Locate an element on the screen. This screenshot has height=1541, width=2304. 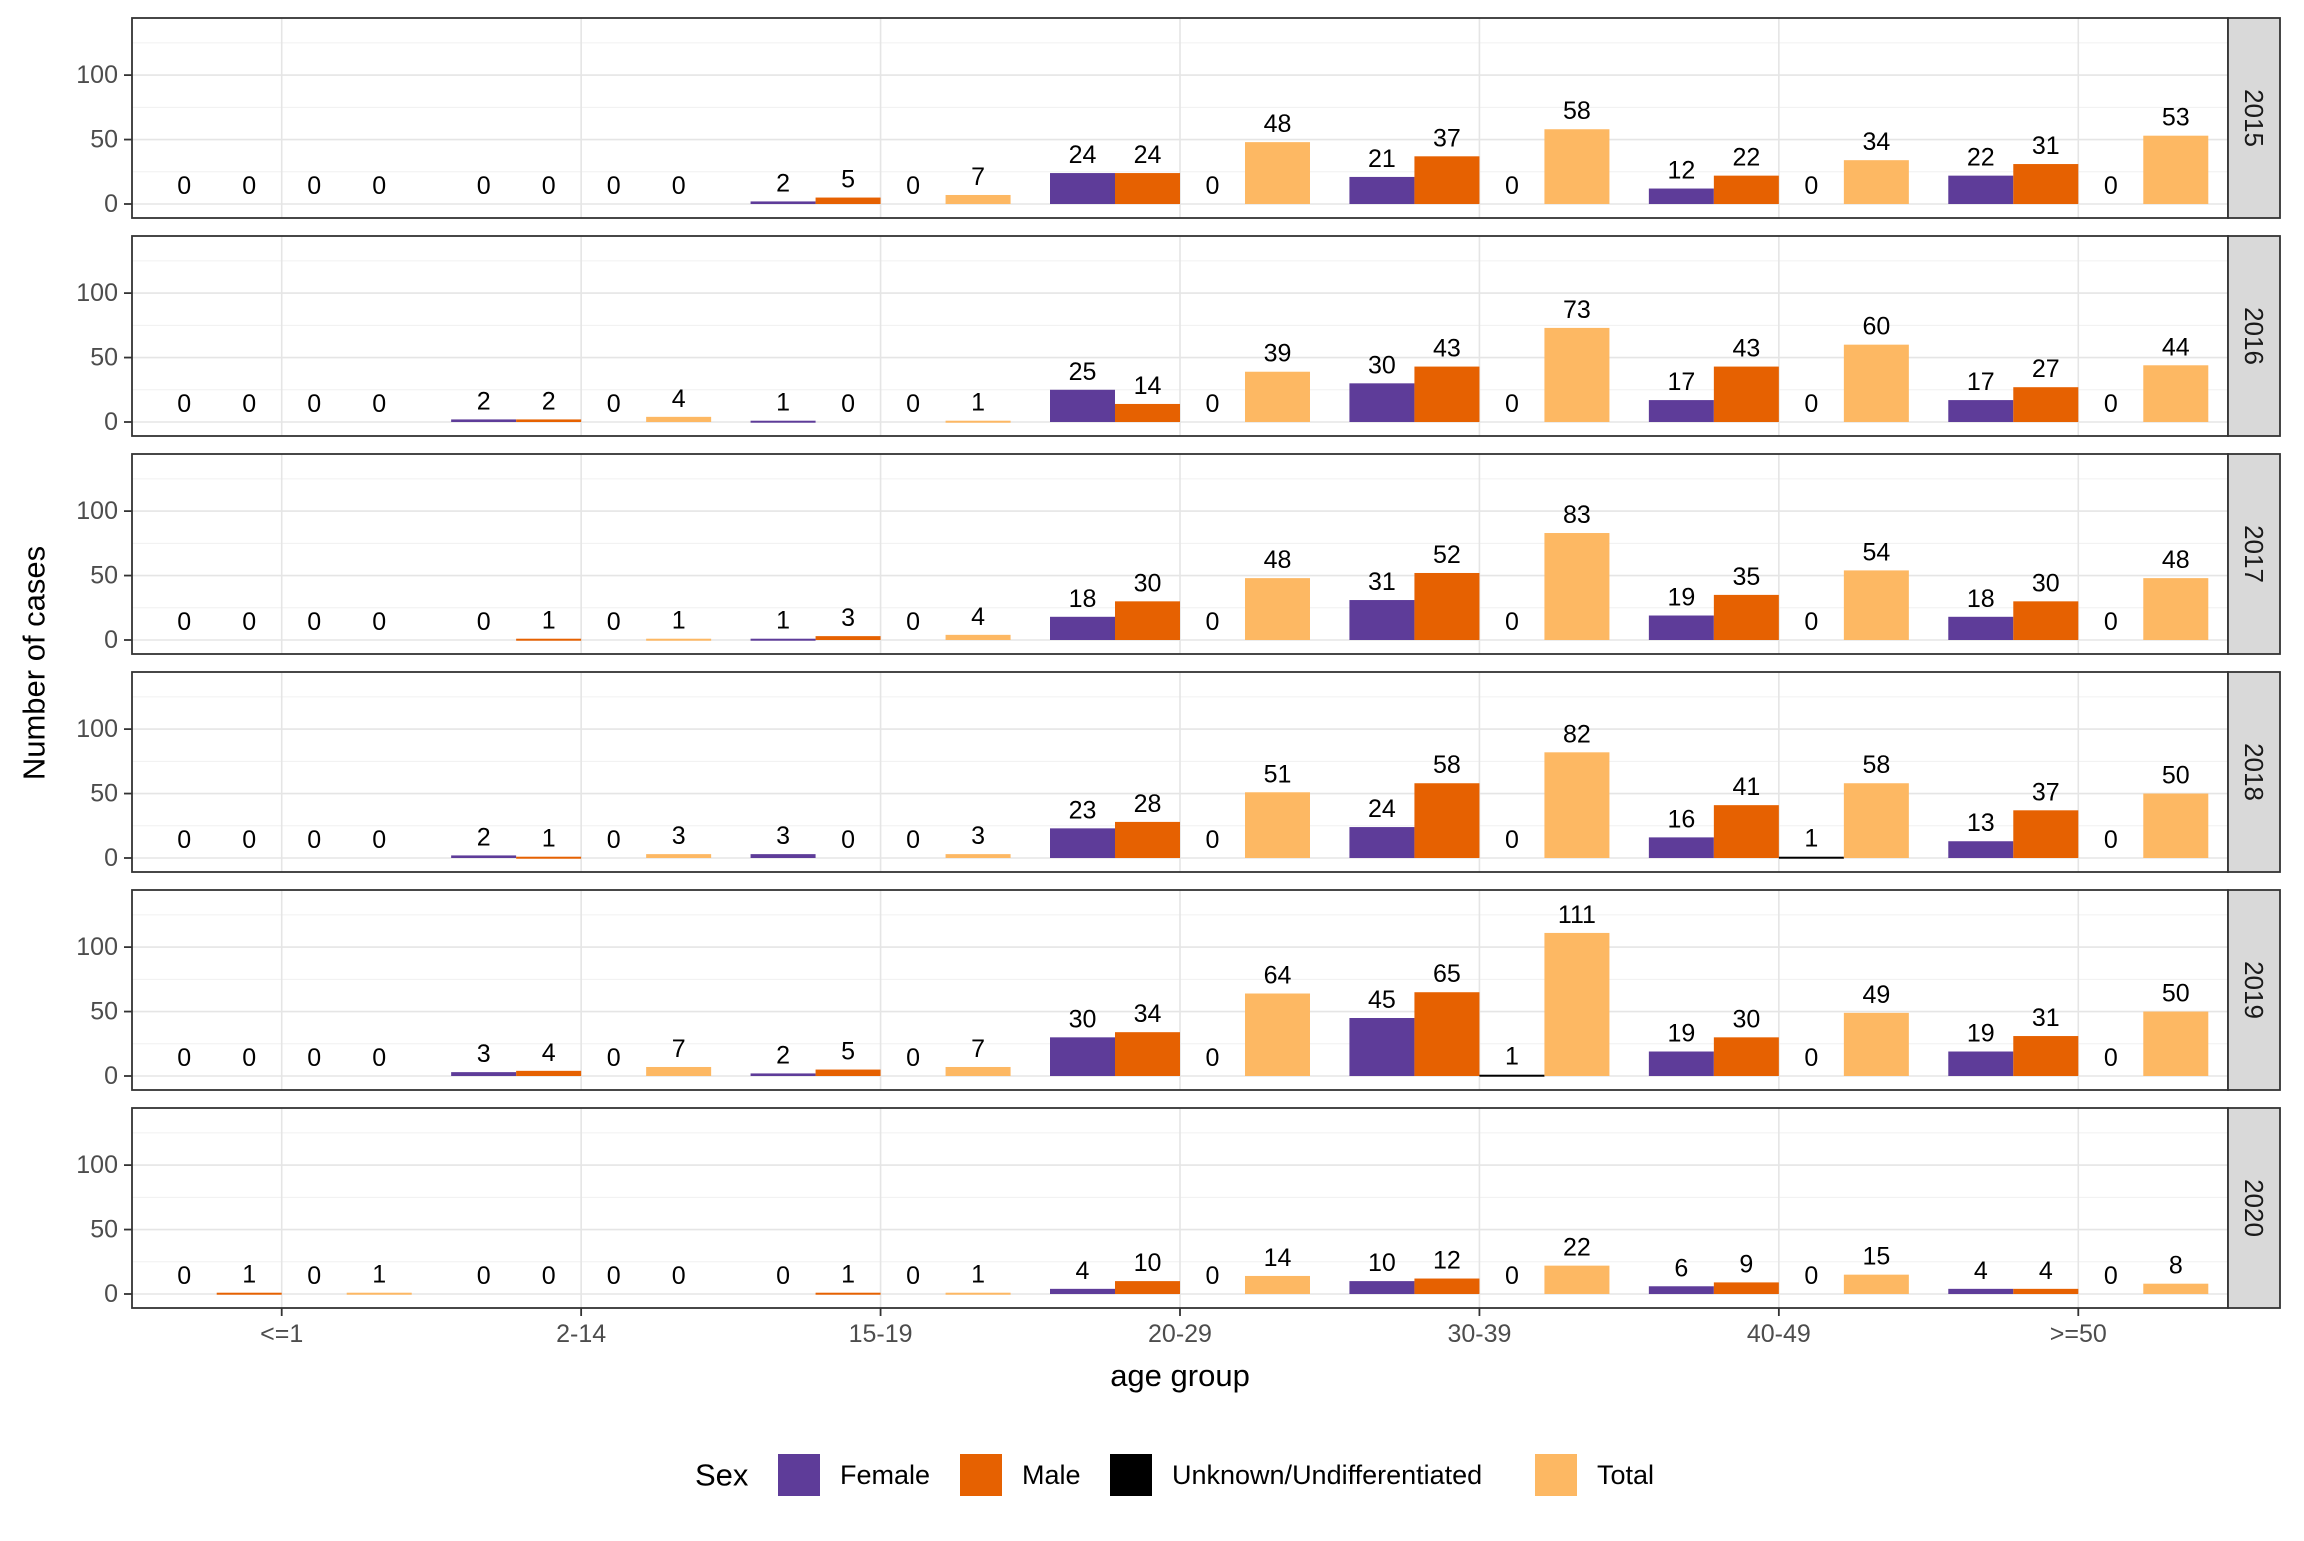
facet-label: 2020 is located at coordinates (2254, 1208).